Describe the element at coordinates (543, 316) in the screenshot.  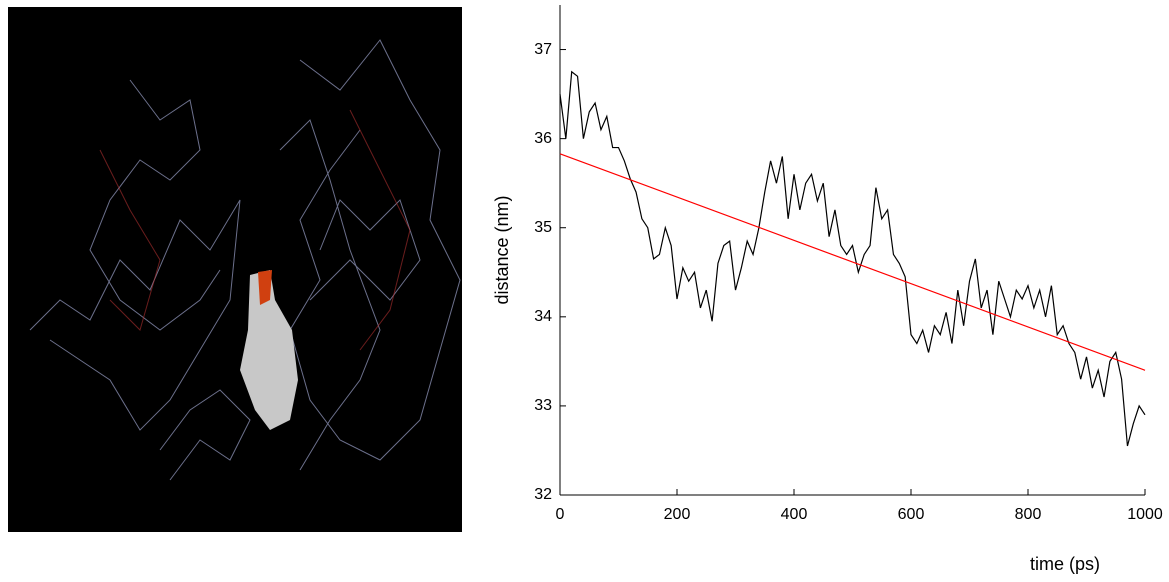
I see `y-tick-label: 34` at that location.